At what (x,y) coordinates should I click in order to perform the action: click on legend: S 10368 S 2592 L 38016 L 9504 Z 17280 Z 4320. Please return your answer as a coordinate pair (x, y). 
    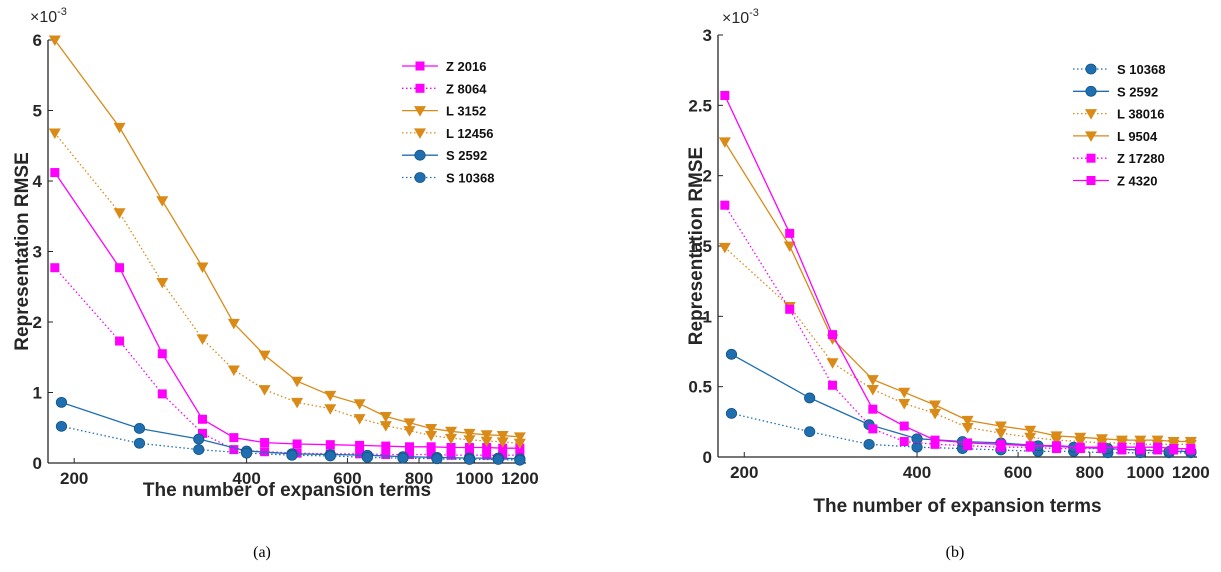
    Looking at the image, I should click on (1119, 125).